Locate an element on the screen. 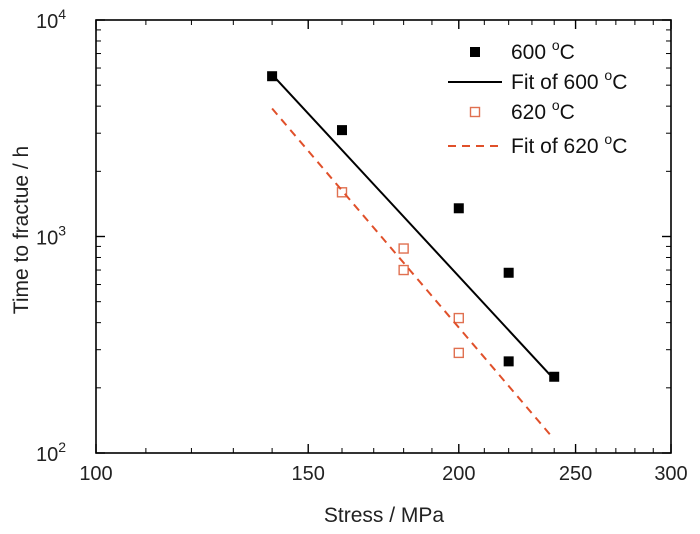 The width and height of the screenshot is (700, 534). legend-label: 620 oC is located at coordinates (543, 110).